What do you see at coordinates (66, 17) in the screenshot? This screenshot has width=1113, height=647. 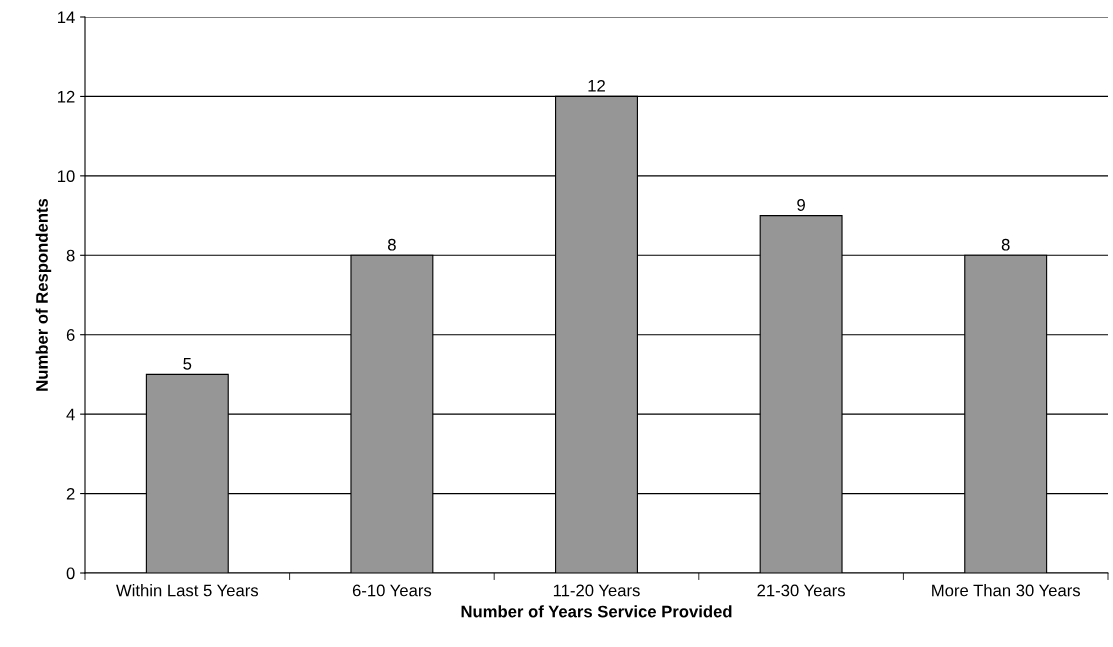 I see `y-tick-label: 14` at bounding box center [66, 17].